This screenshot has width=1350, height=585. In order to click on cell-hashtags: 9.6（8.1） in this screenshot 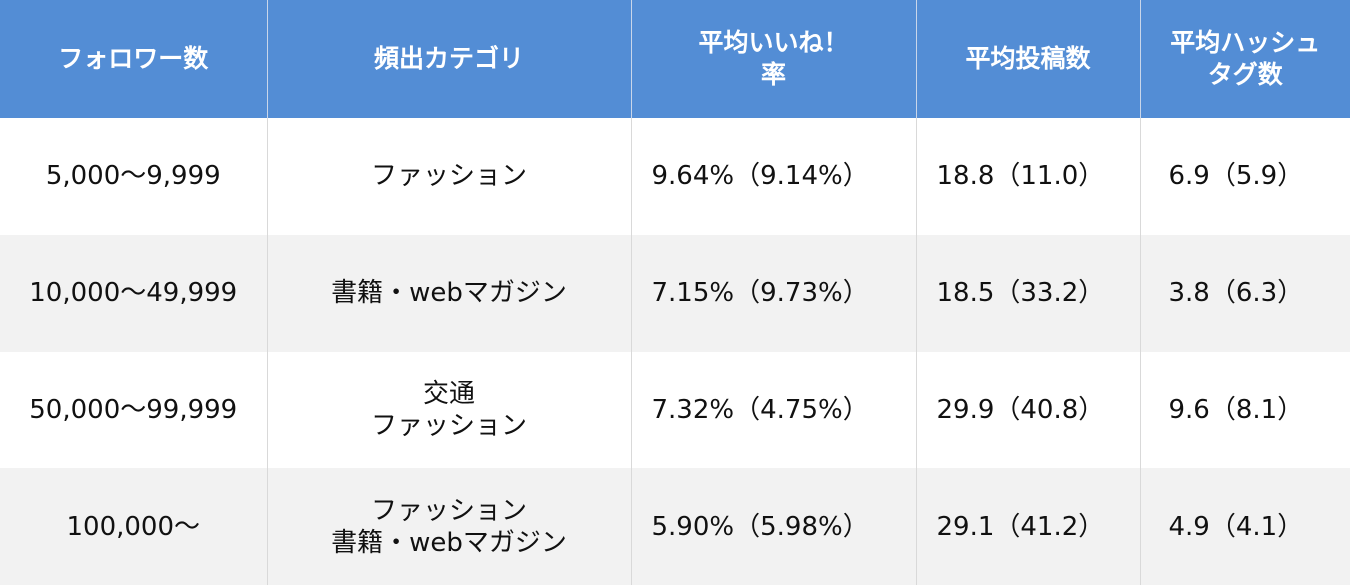, I will do `click(1244, 410)`.